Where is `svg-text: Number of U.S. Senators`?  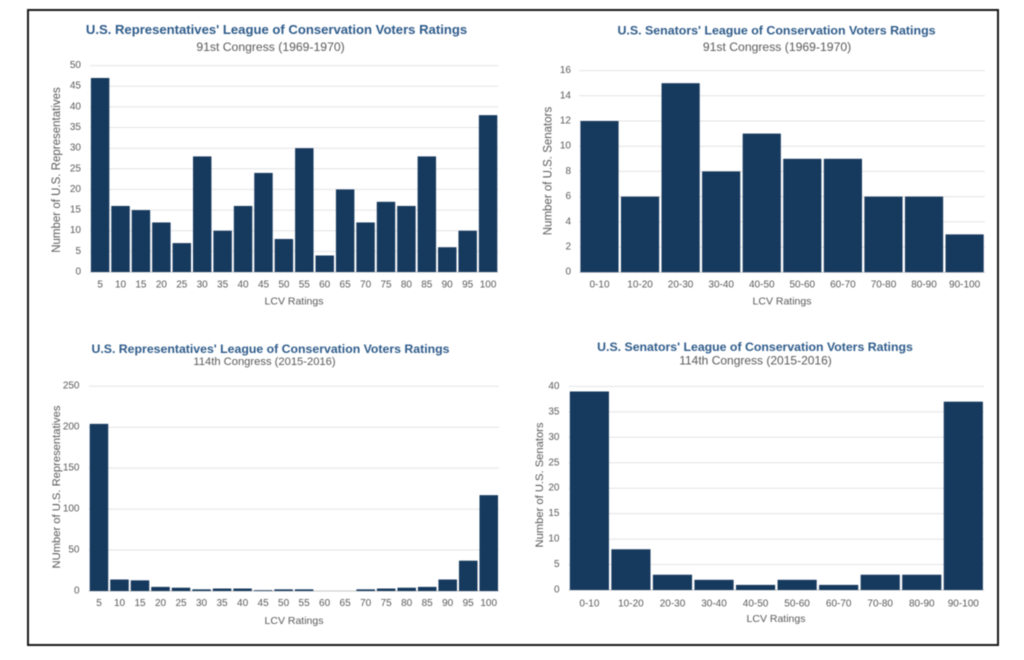 svg-text: Number of U.S. Senators is located at coordinates (549, 171).